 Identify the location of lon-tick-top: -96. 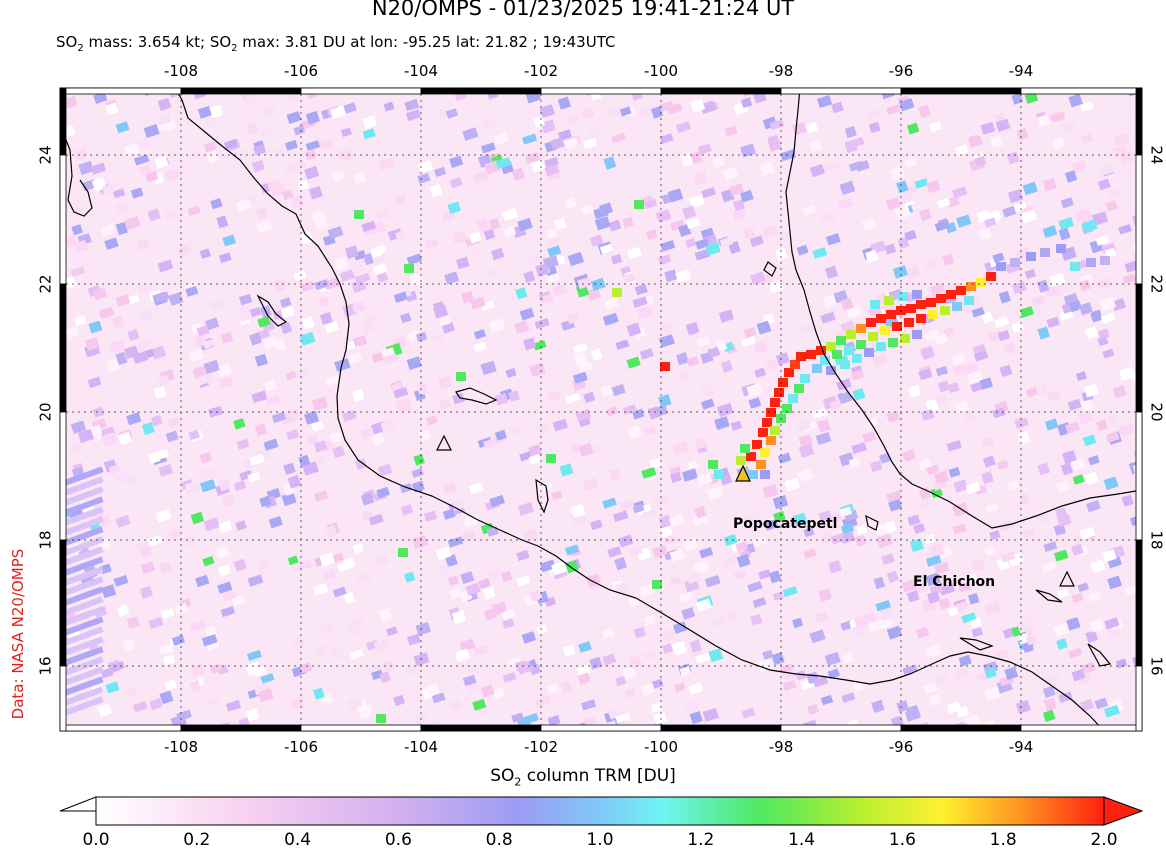
(901, 71).